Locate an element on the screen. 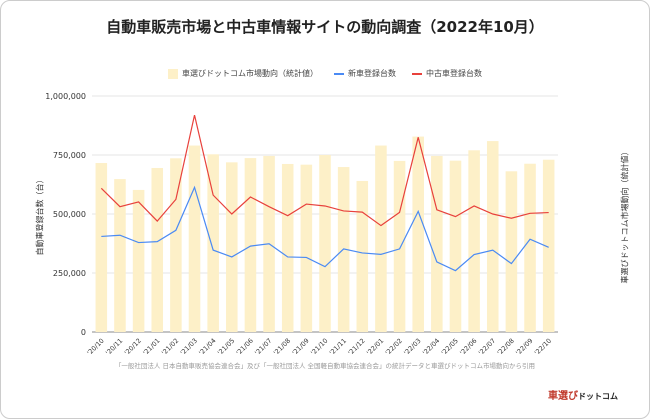 This screenshot has width=650, height=419. y-tick-label: 750,000 is located at coordinates (69, 155).